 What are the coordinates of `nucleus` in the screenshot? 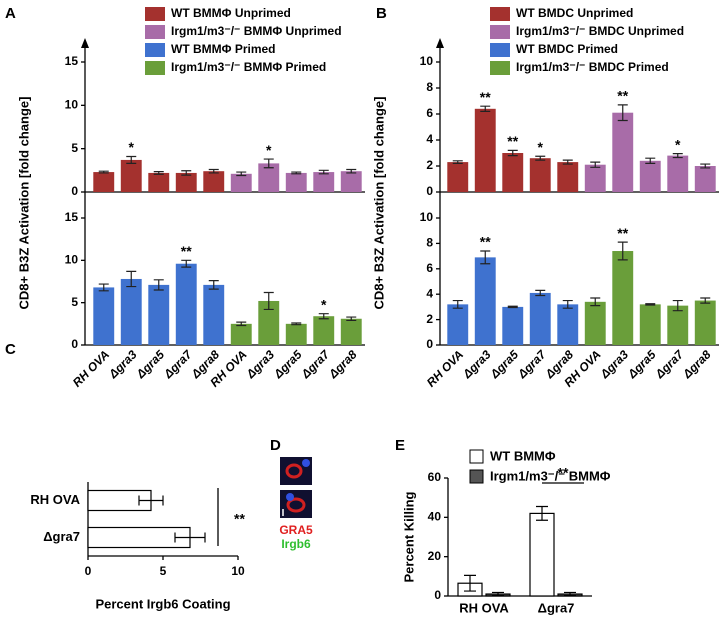 It's located at (290, 497).